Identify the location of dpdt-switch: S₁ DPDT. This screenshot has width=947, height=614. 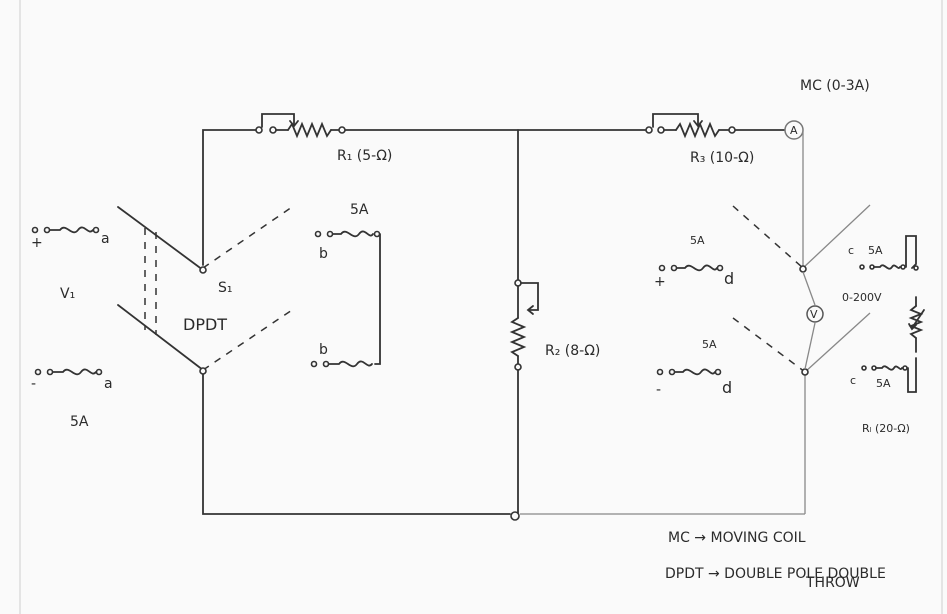
(206, 289).